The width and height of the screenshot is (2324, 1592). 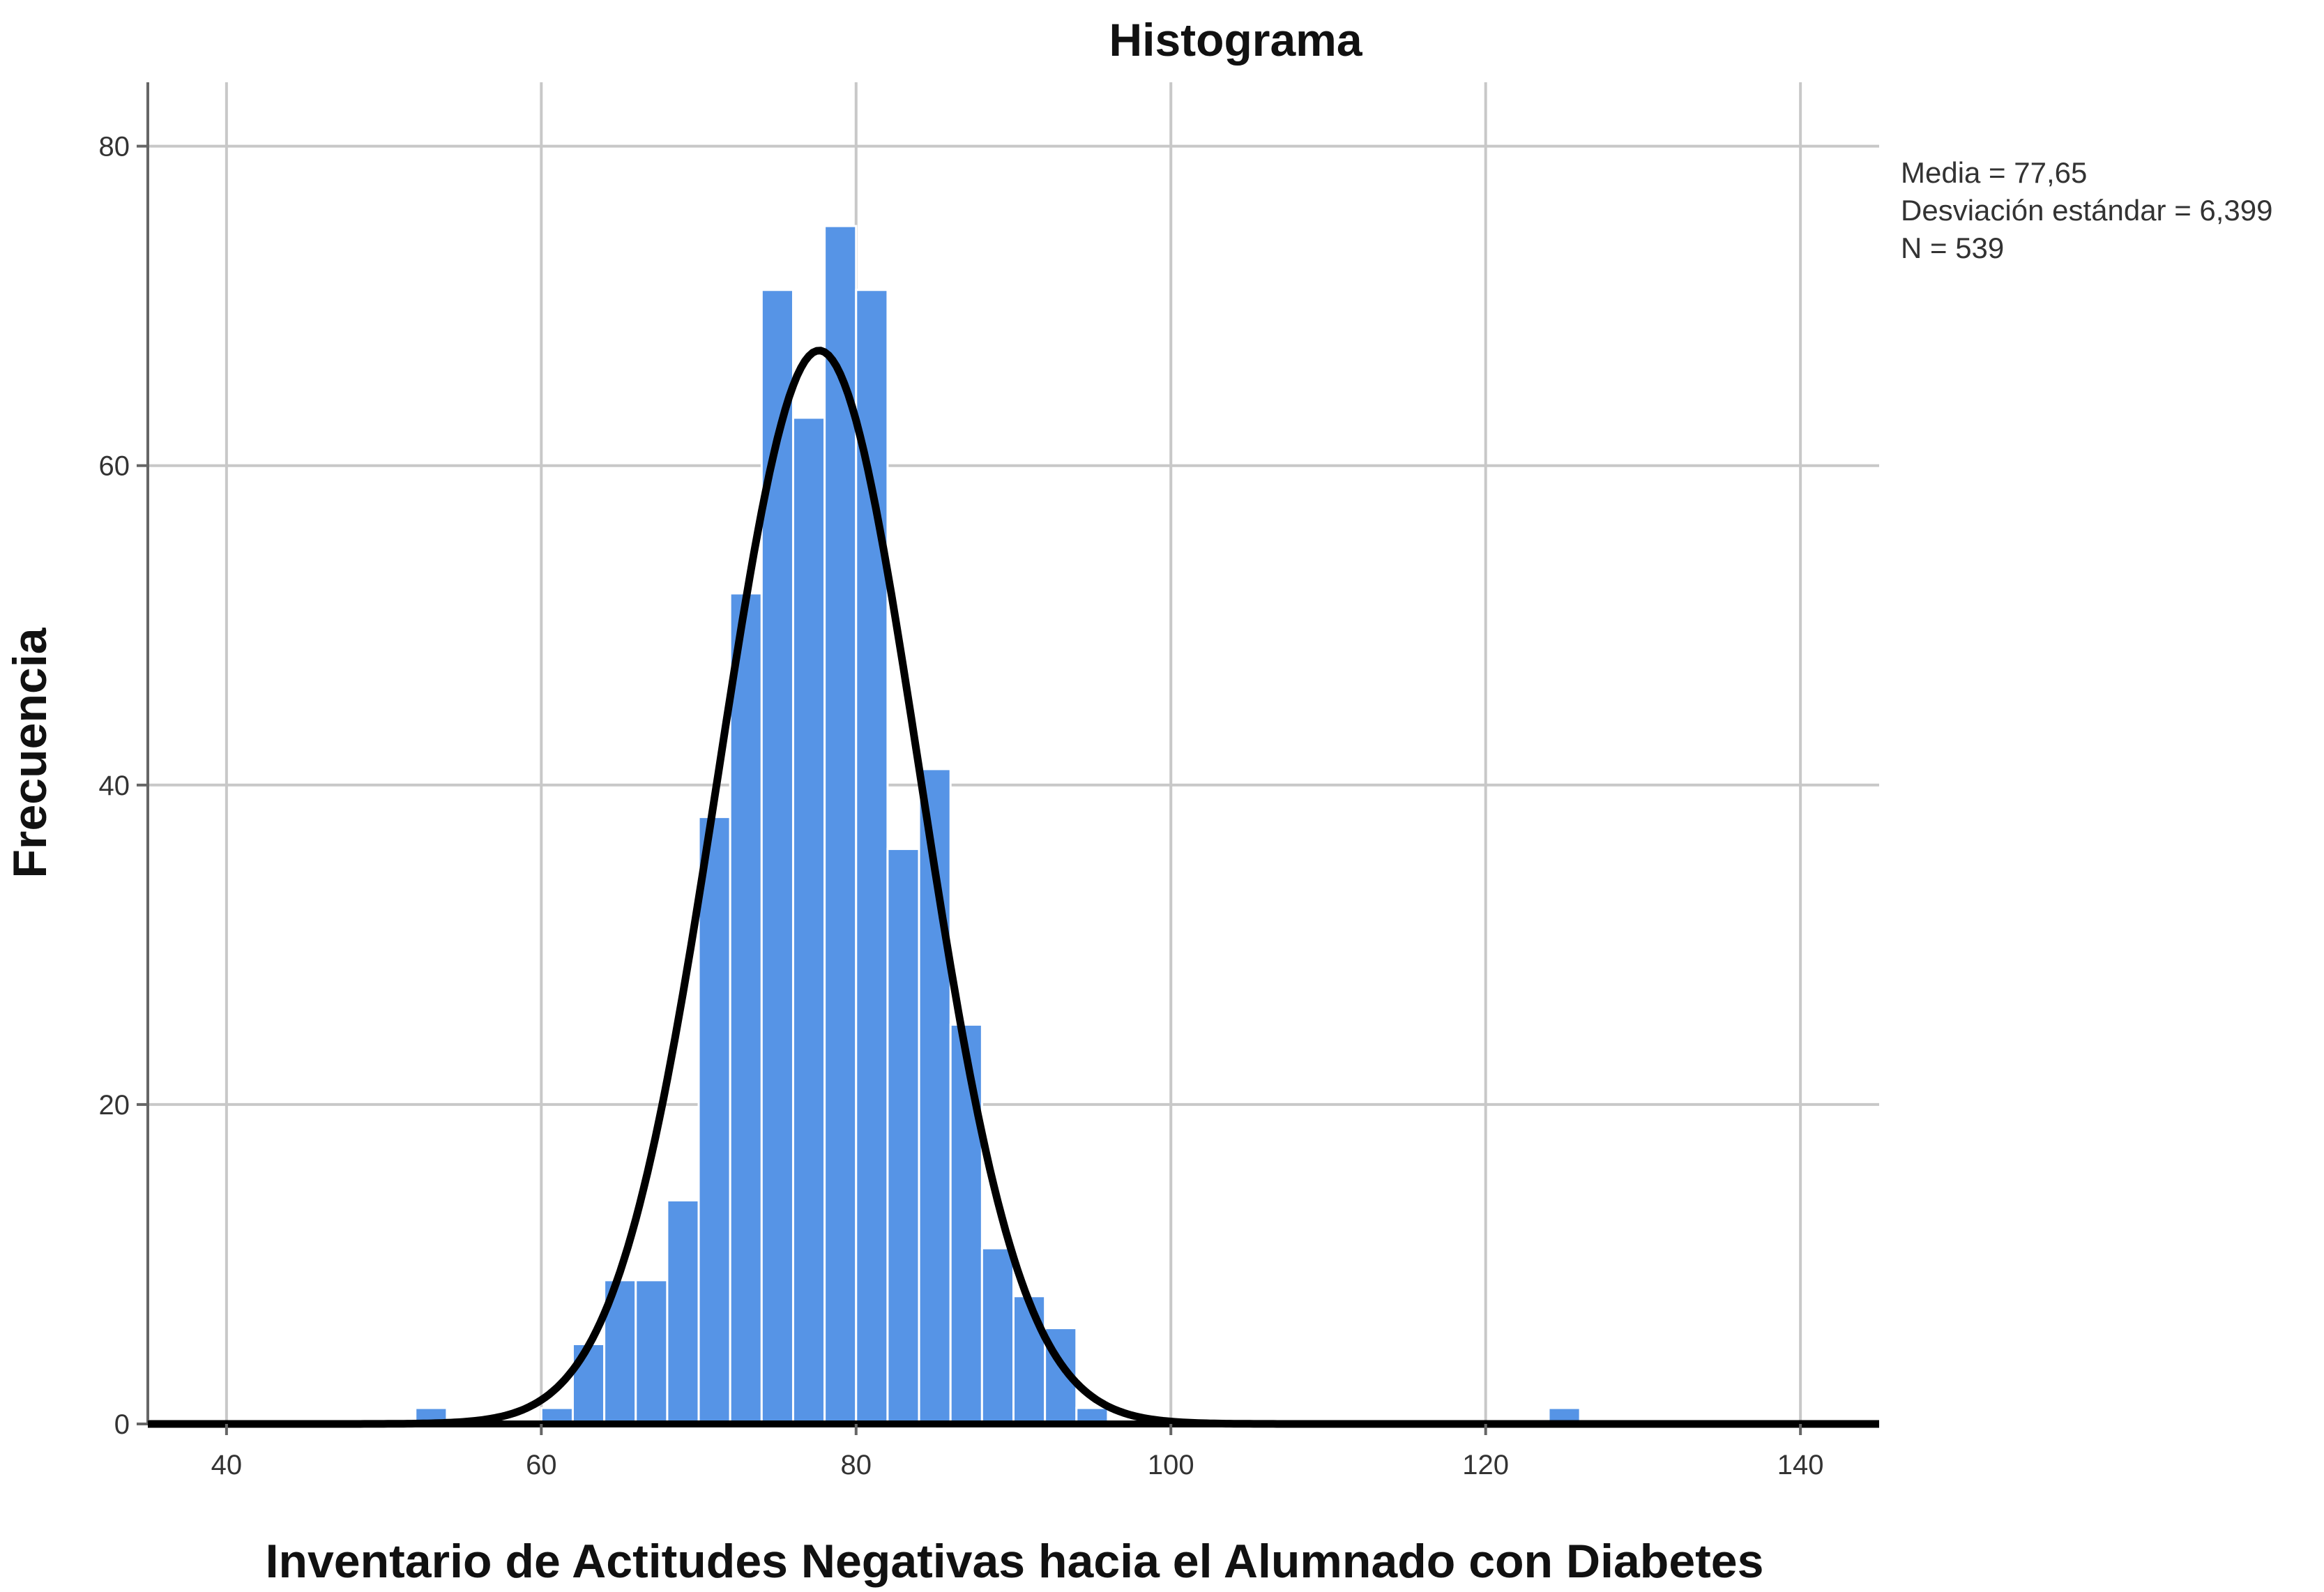 What do you see at coordinates (29, 752) in the screenshot?
I see `y-axis-label: Frecuencia` at bounding box center [29, 752].